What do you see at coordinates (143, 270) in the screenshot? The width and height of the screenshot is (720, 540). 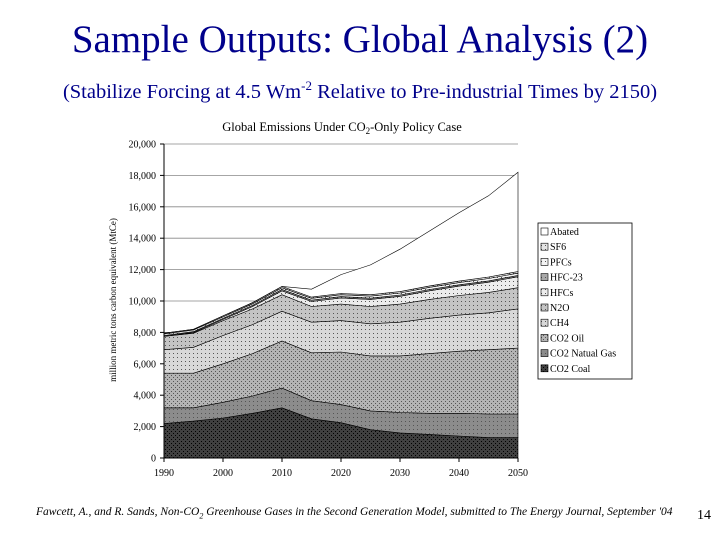 I see `y-tick-label-12000: 12,000` at bounding box center [143, 270].